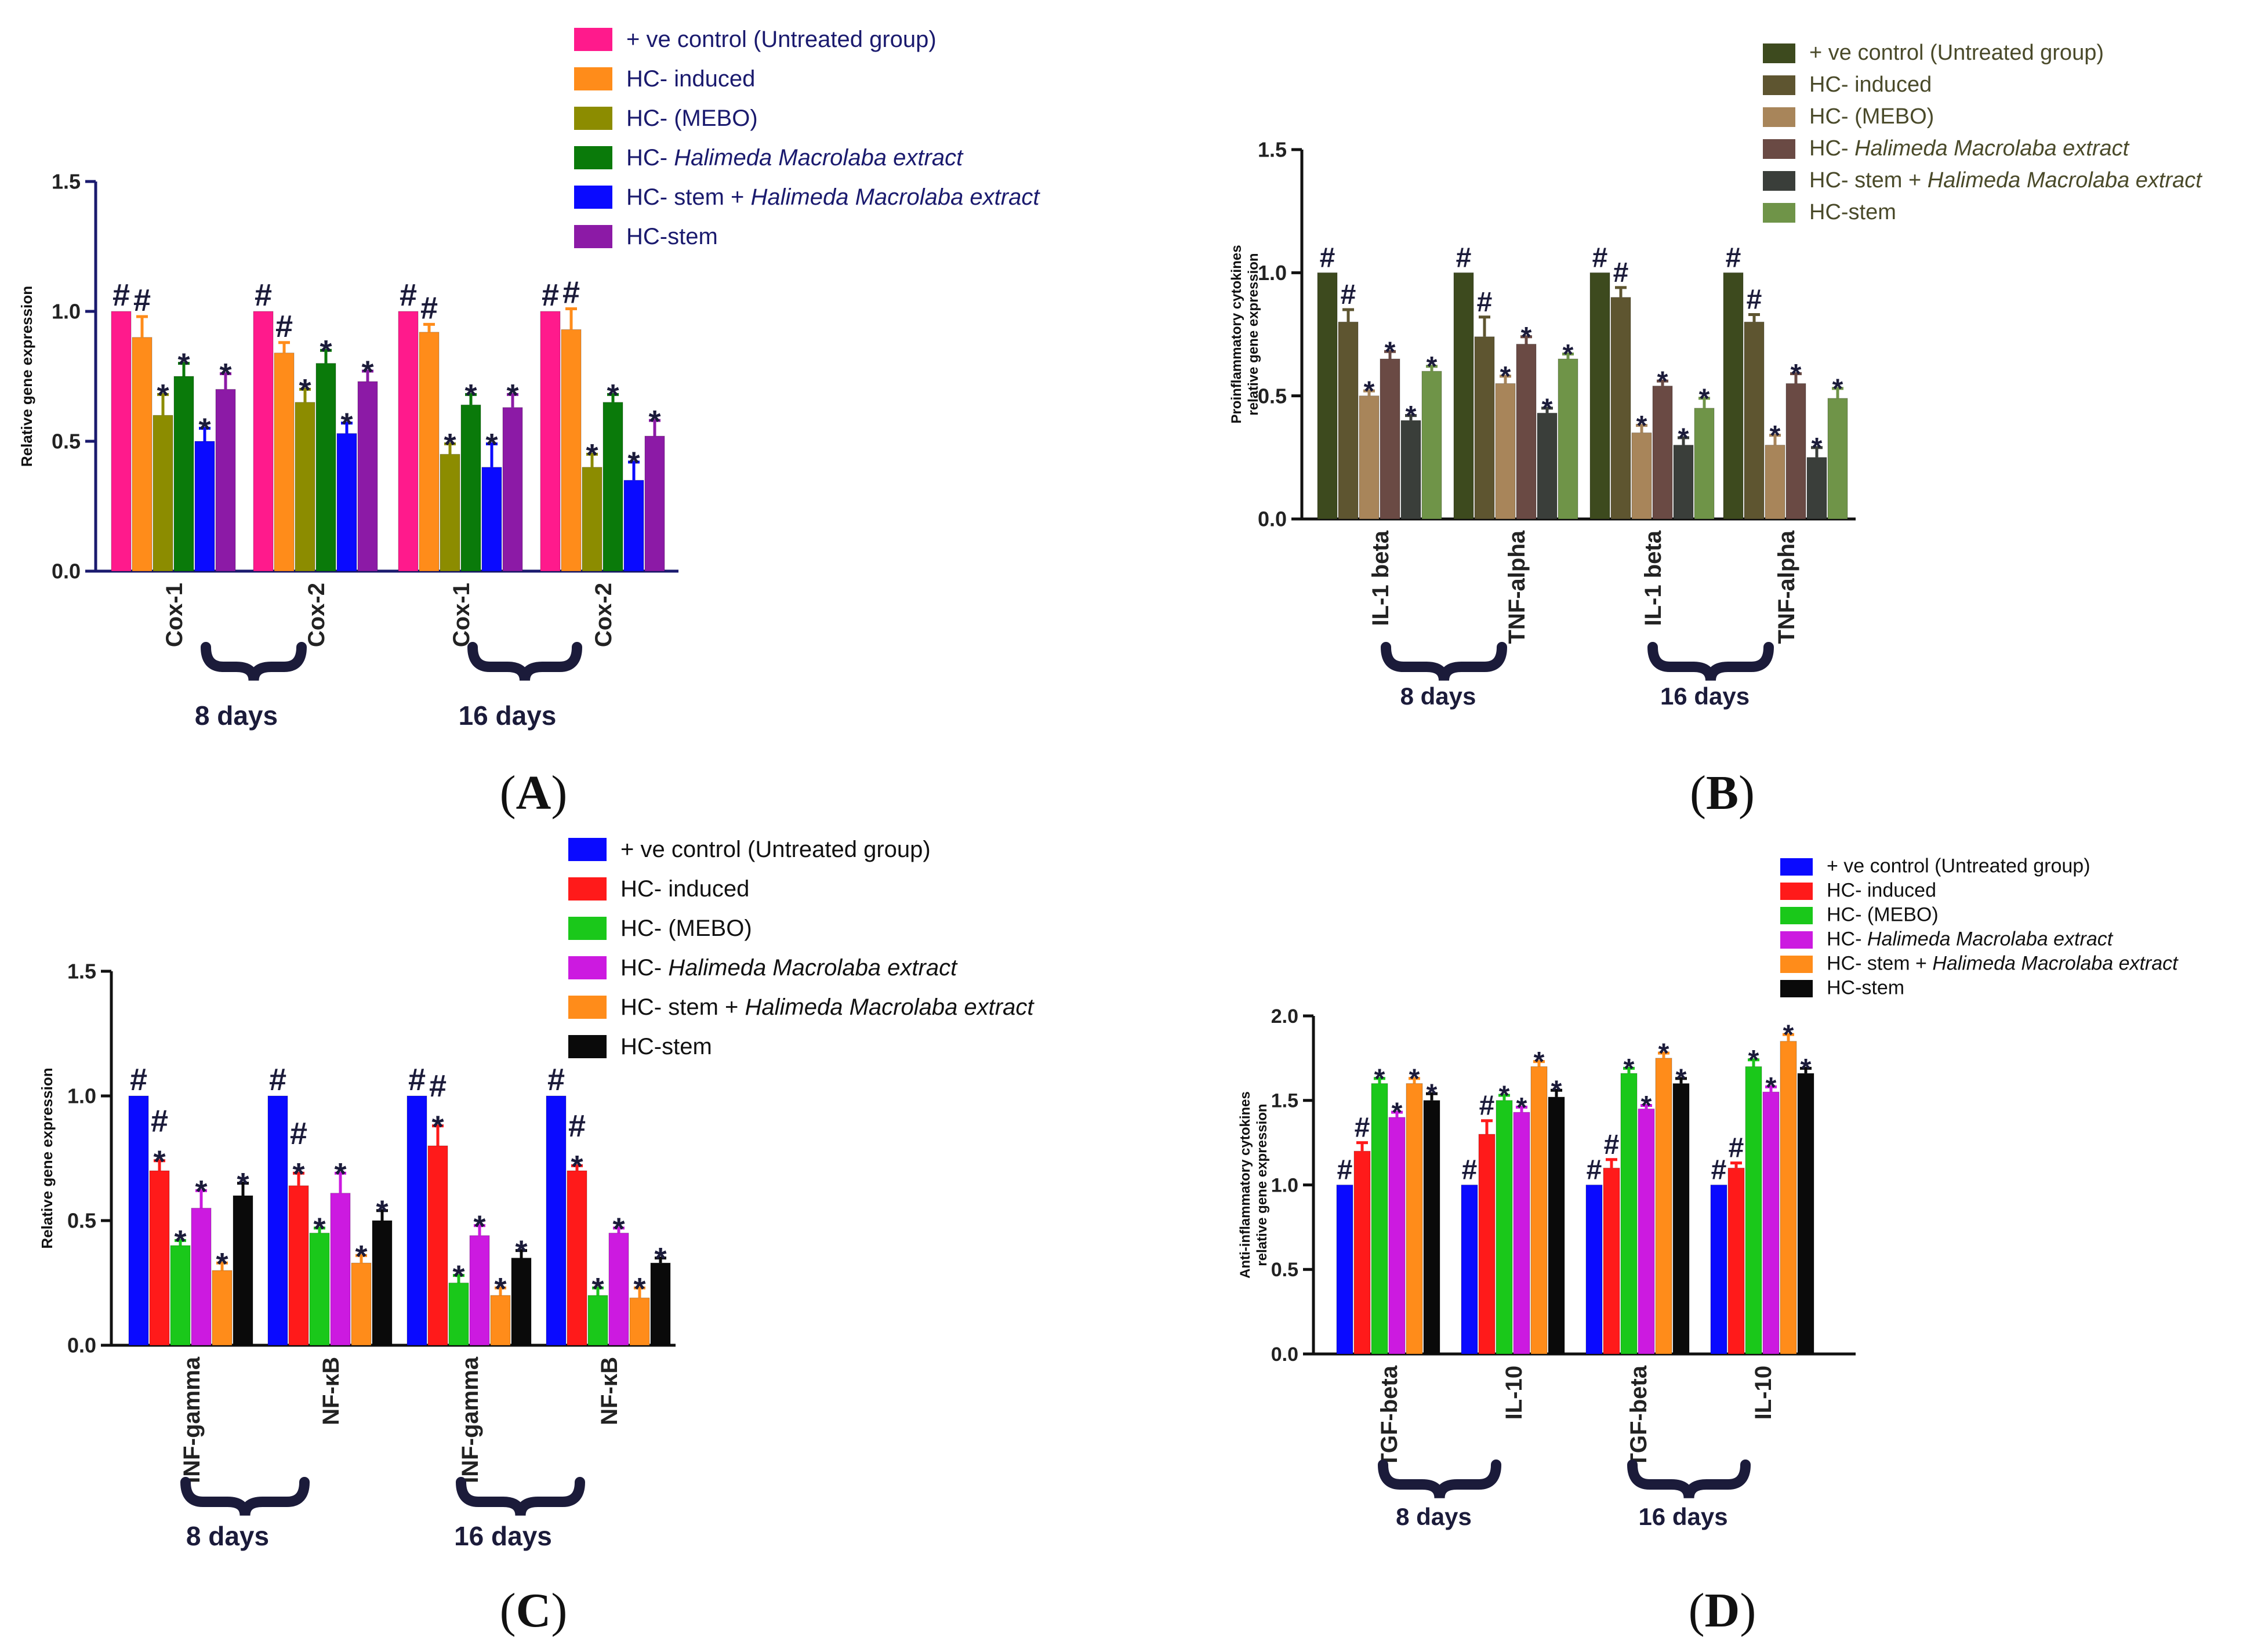 This screenshot has height=1652, width=2243. I want to click on legend-label-text: HC- induced, so click(690, 79).